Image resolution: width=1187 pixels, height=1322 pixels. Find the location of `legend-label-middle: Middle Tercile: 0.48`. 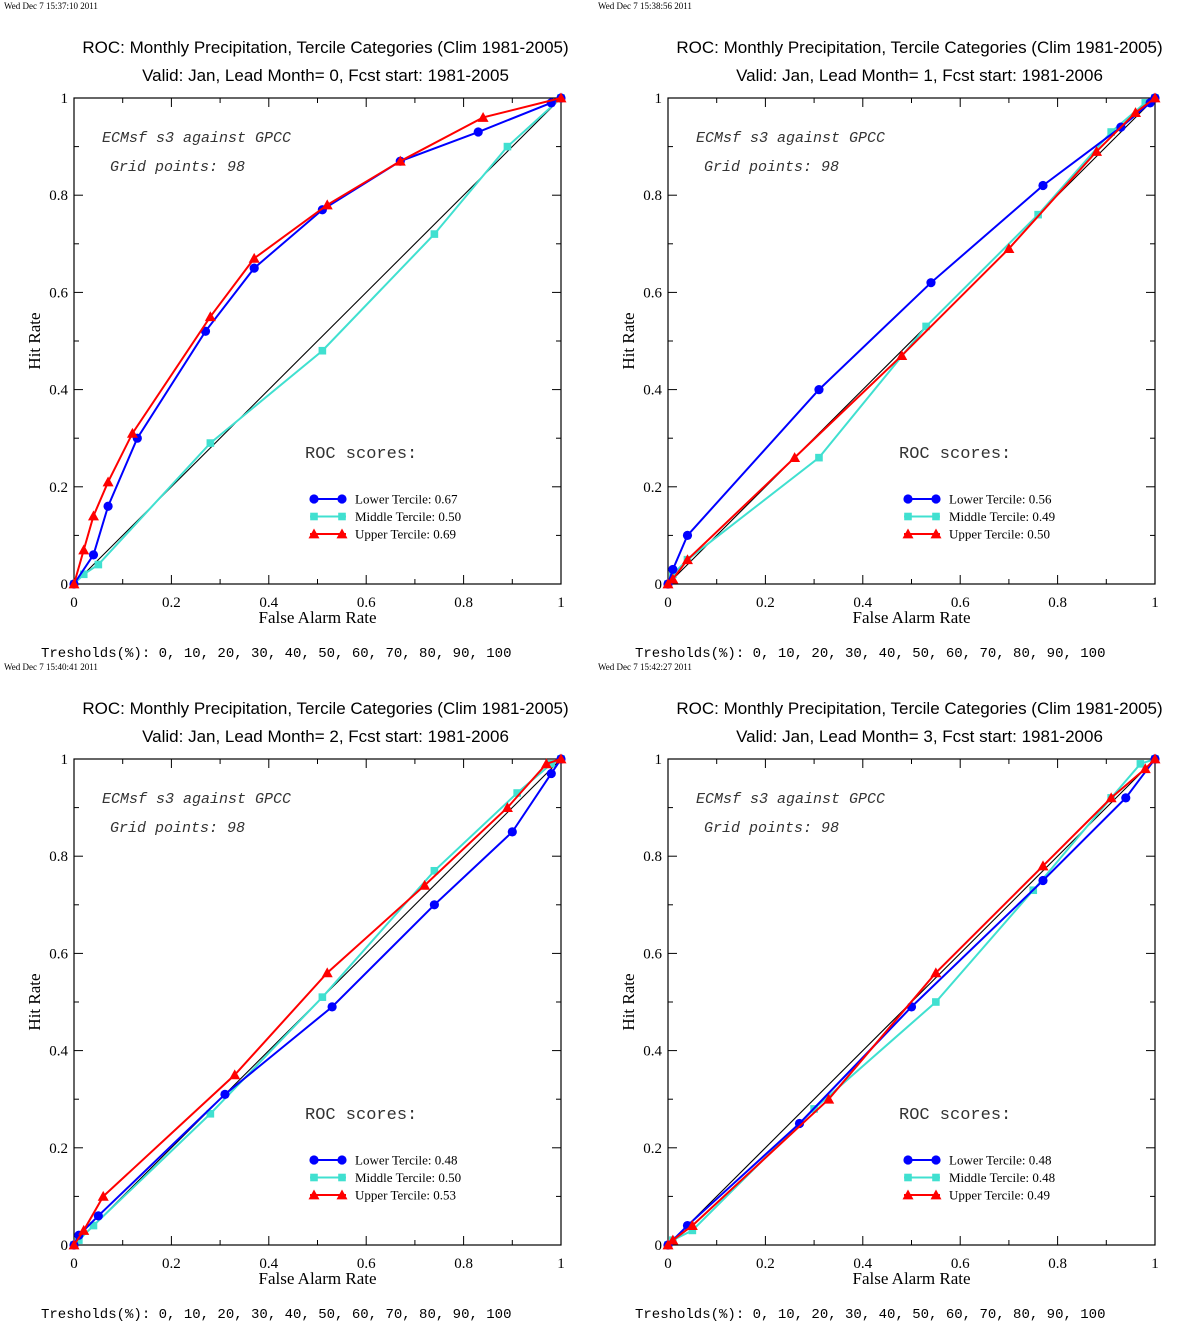

legend-label-middle: Middle Tercile: 0.48 is located at coordinates (1002, 1177).